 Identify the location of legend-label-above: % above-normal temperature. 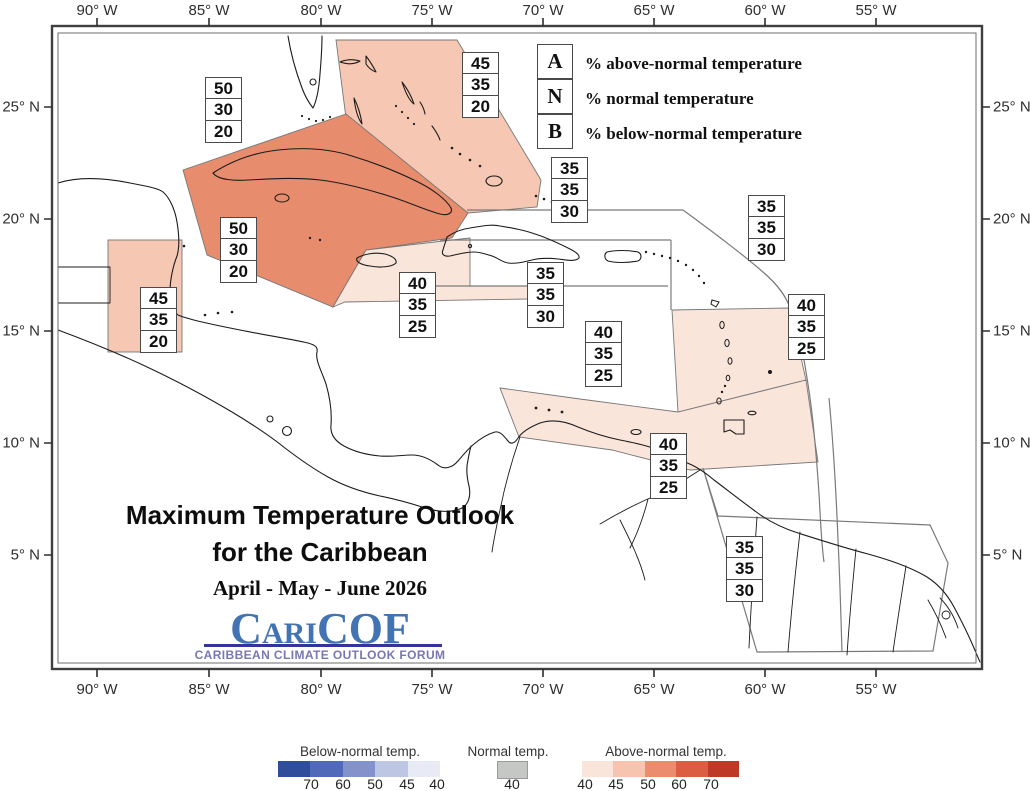
(693, 63).